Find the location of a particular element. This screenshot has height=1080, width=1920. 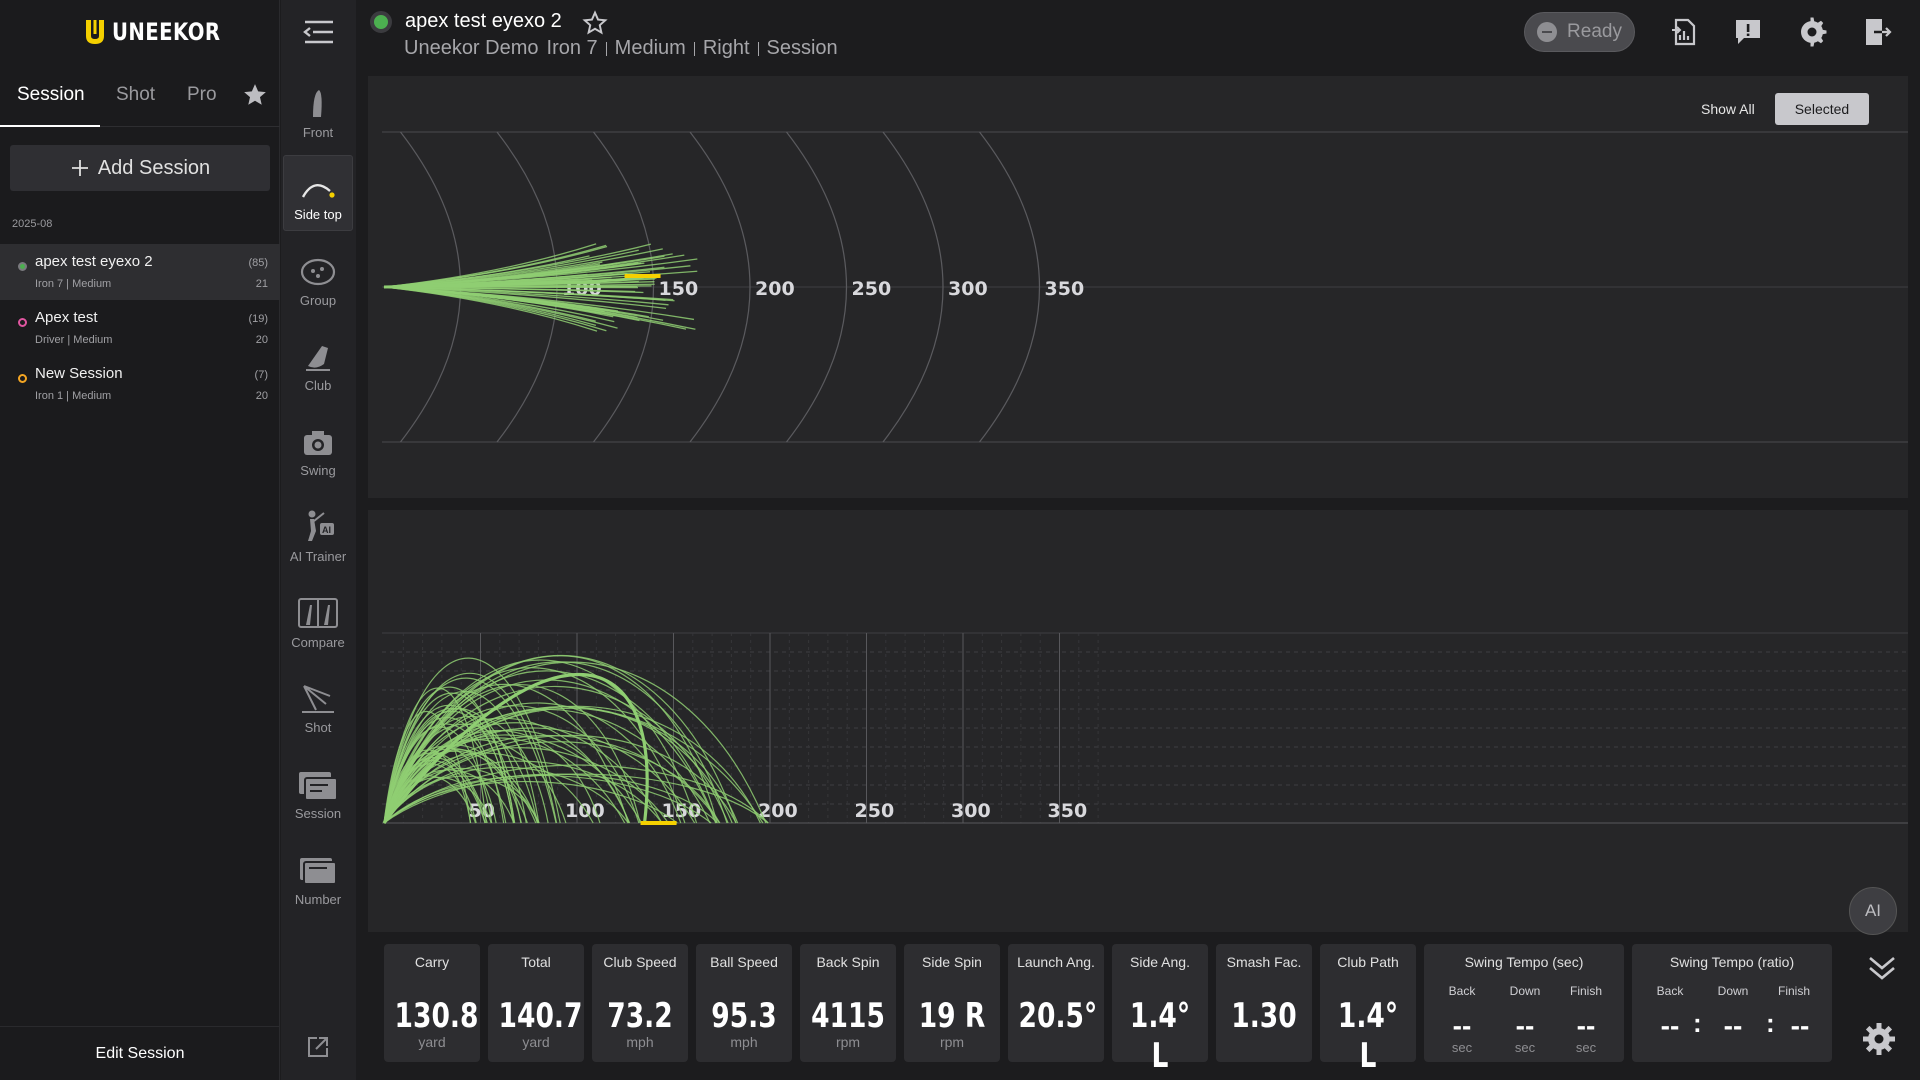

nav-label: Swing is located at coordinates (318, 470).